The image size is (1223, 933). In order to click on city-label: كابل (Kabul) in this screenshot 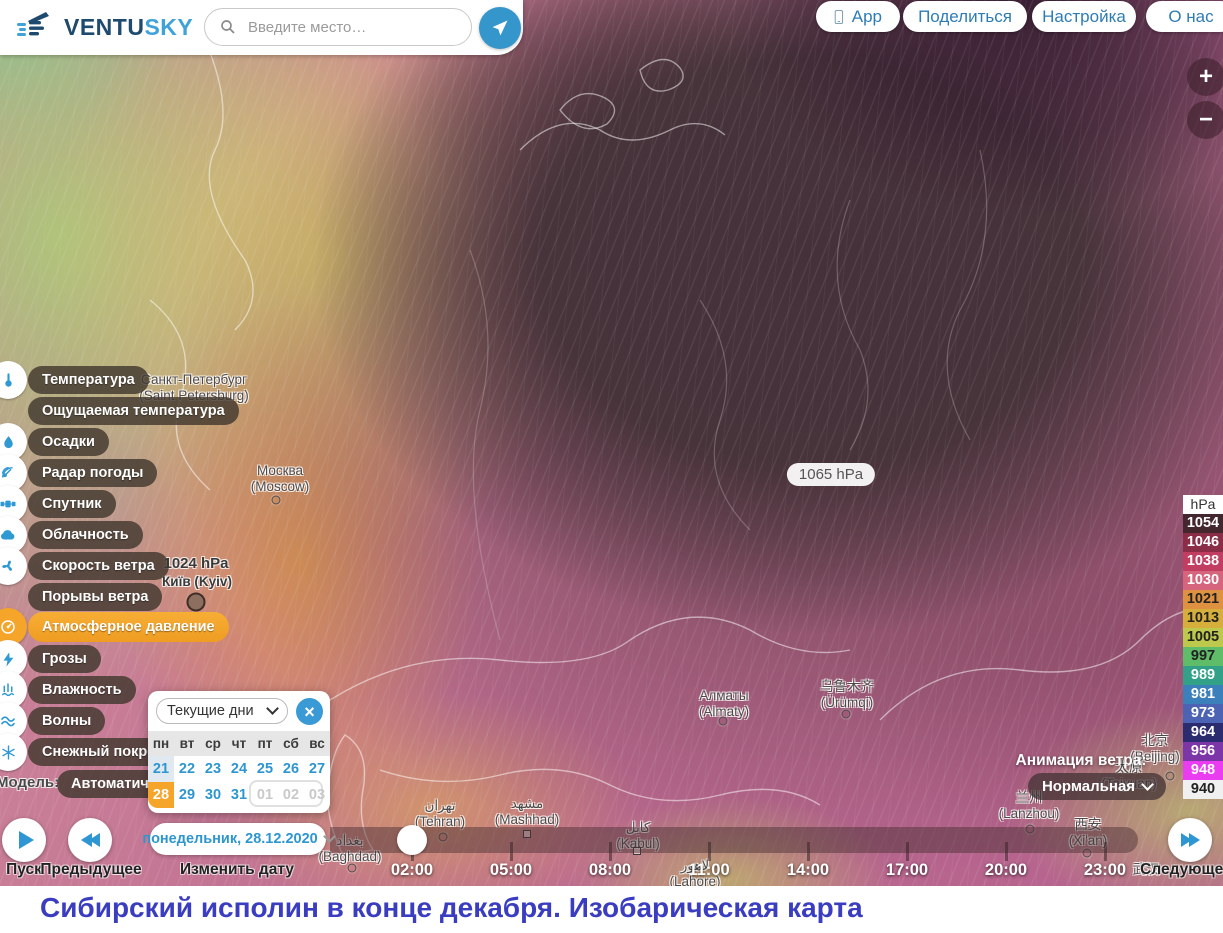, I will do `click(638, 836)`.